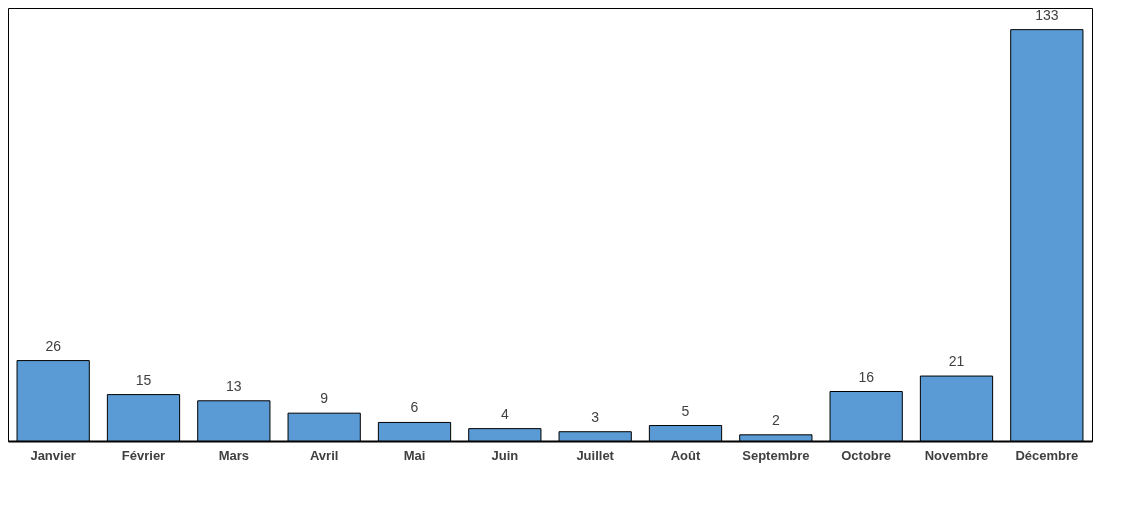  I want to click on data-label: 26, so click(53, 345).